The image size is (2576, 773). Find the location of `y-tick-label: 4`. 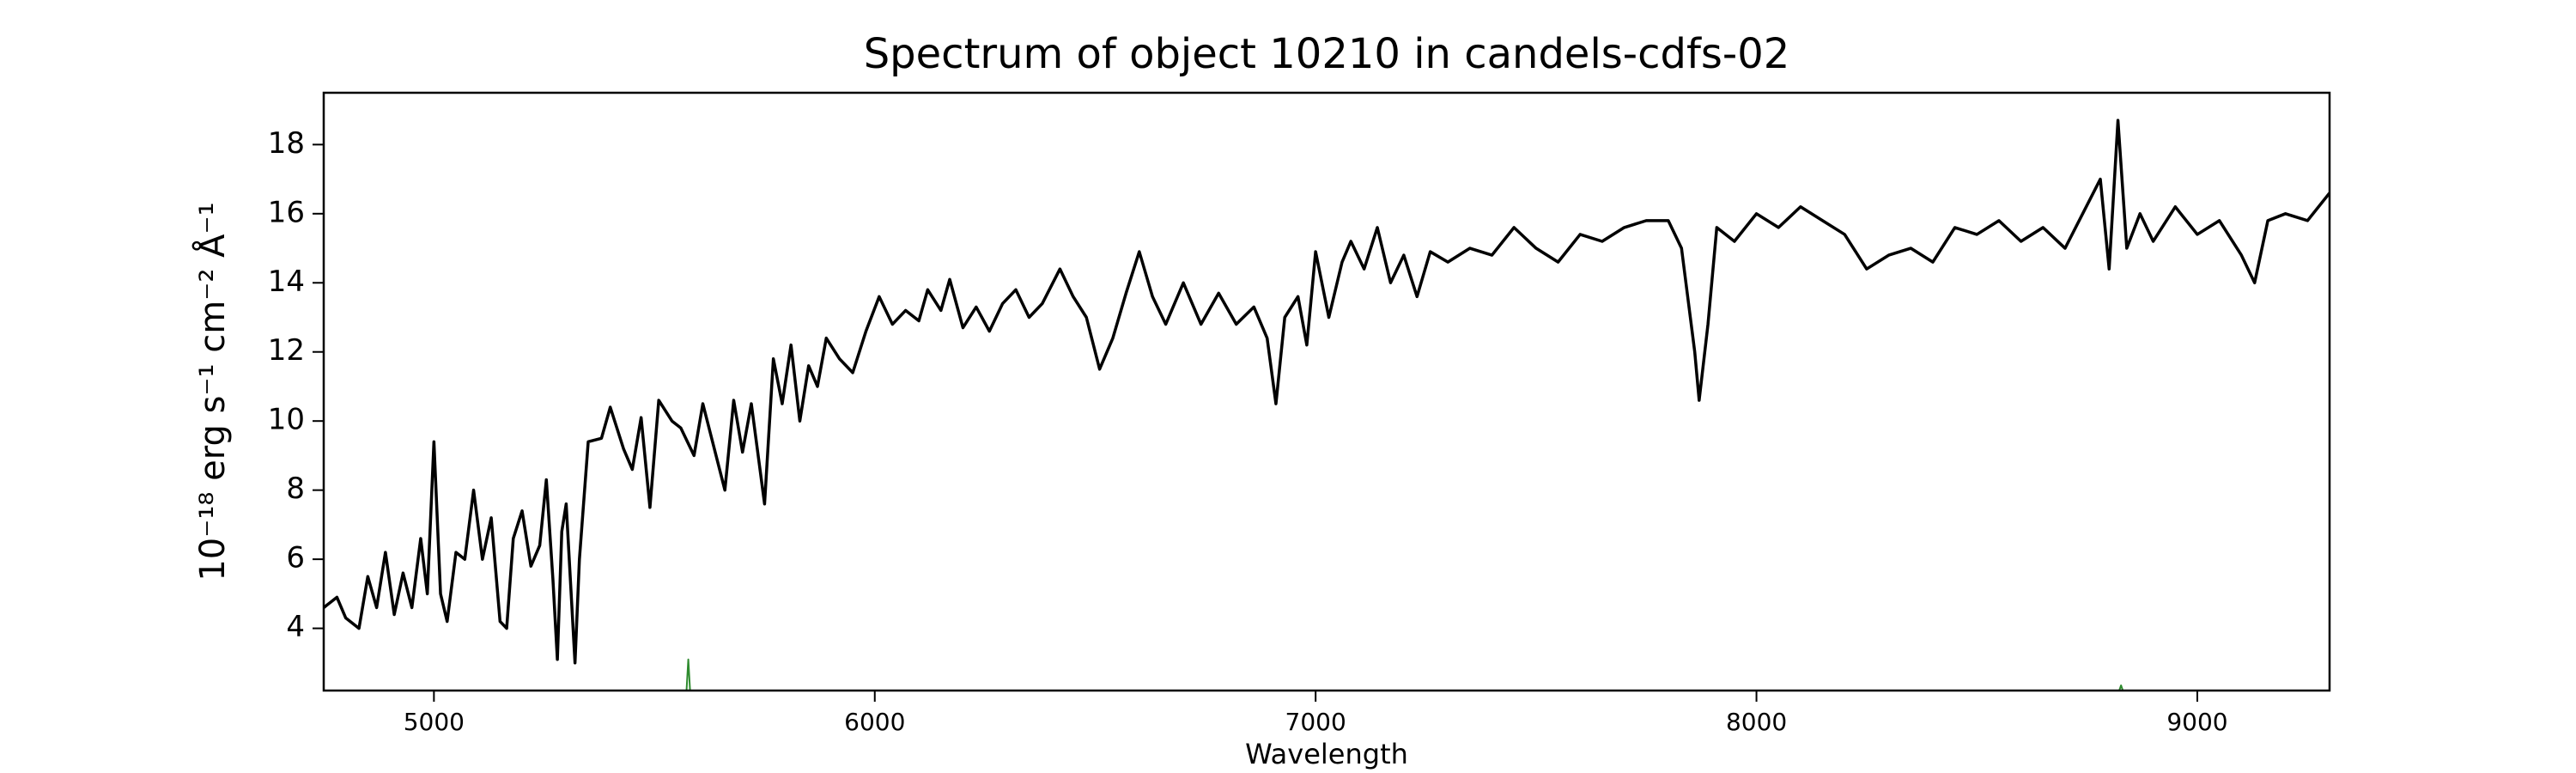

y-tick-label: 4 is located at coordinates (295, 627).